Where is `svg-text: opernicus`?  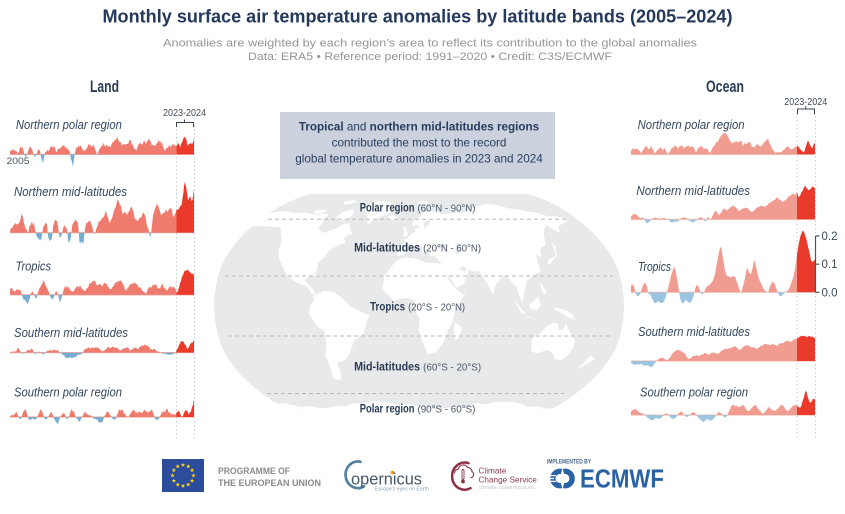 svg-text: opernicus is located at coordinates (386, 480).